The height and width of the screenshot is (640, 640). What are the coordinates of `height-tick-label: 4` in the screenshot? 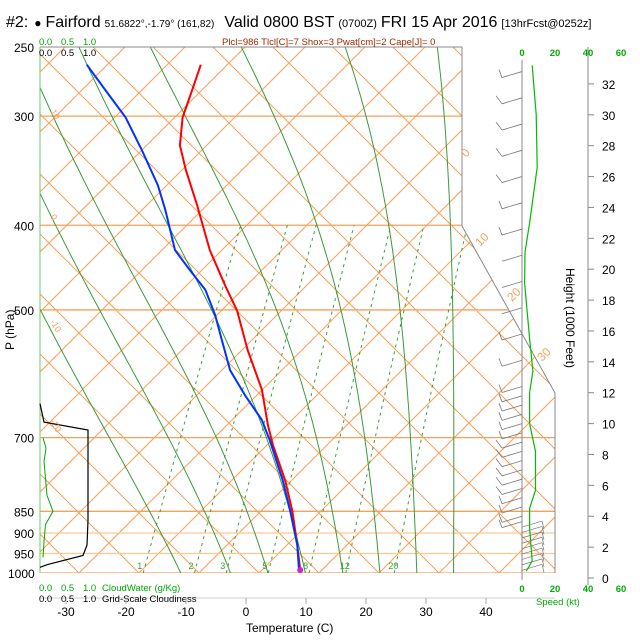 It's located at (605, 517).